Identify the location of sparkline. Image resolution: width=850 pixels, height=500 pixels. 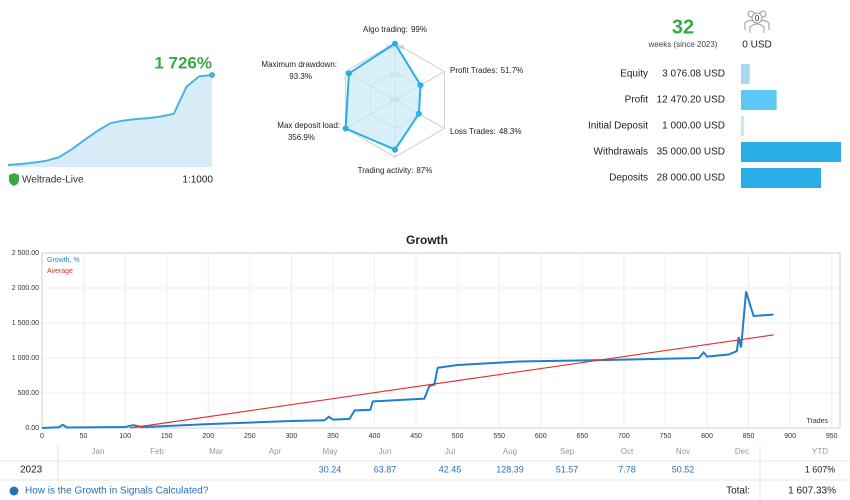
(110, 120).